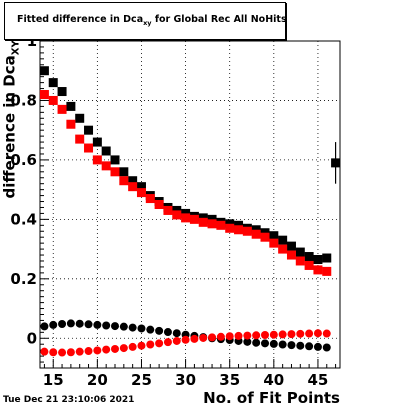  I want to click on title-sub: xy, so click(147, 22).